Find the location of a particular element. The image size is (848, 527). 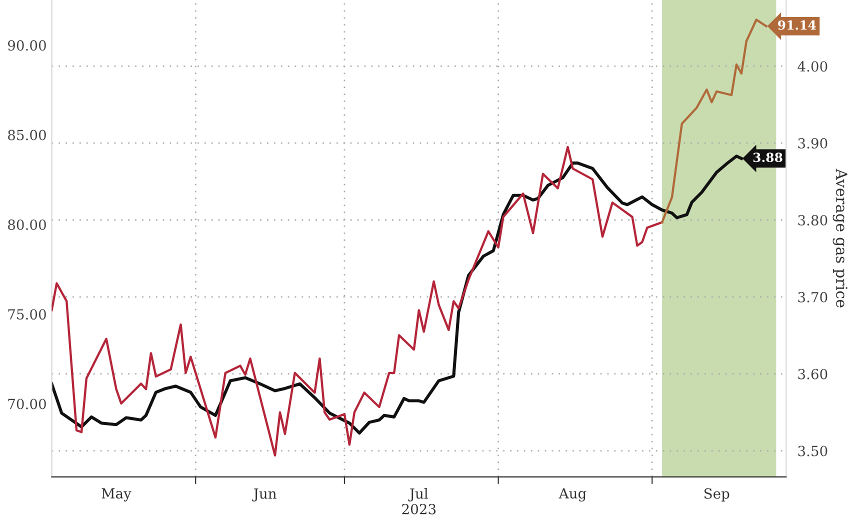

y2-tick-label: 3.60 is located at coordinates (813, 374).